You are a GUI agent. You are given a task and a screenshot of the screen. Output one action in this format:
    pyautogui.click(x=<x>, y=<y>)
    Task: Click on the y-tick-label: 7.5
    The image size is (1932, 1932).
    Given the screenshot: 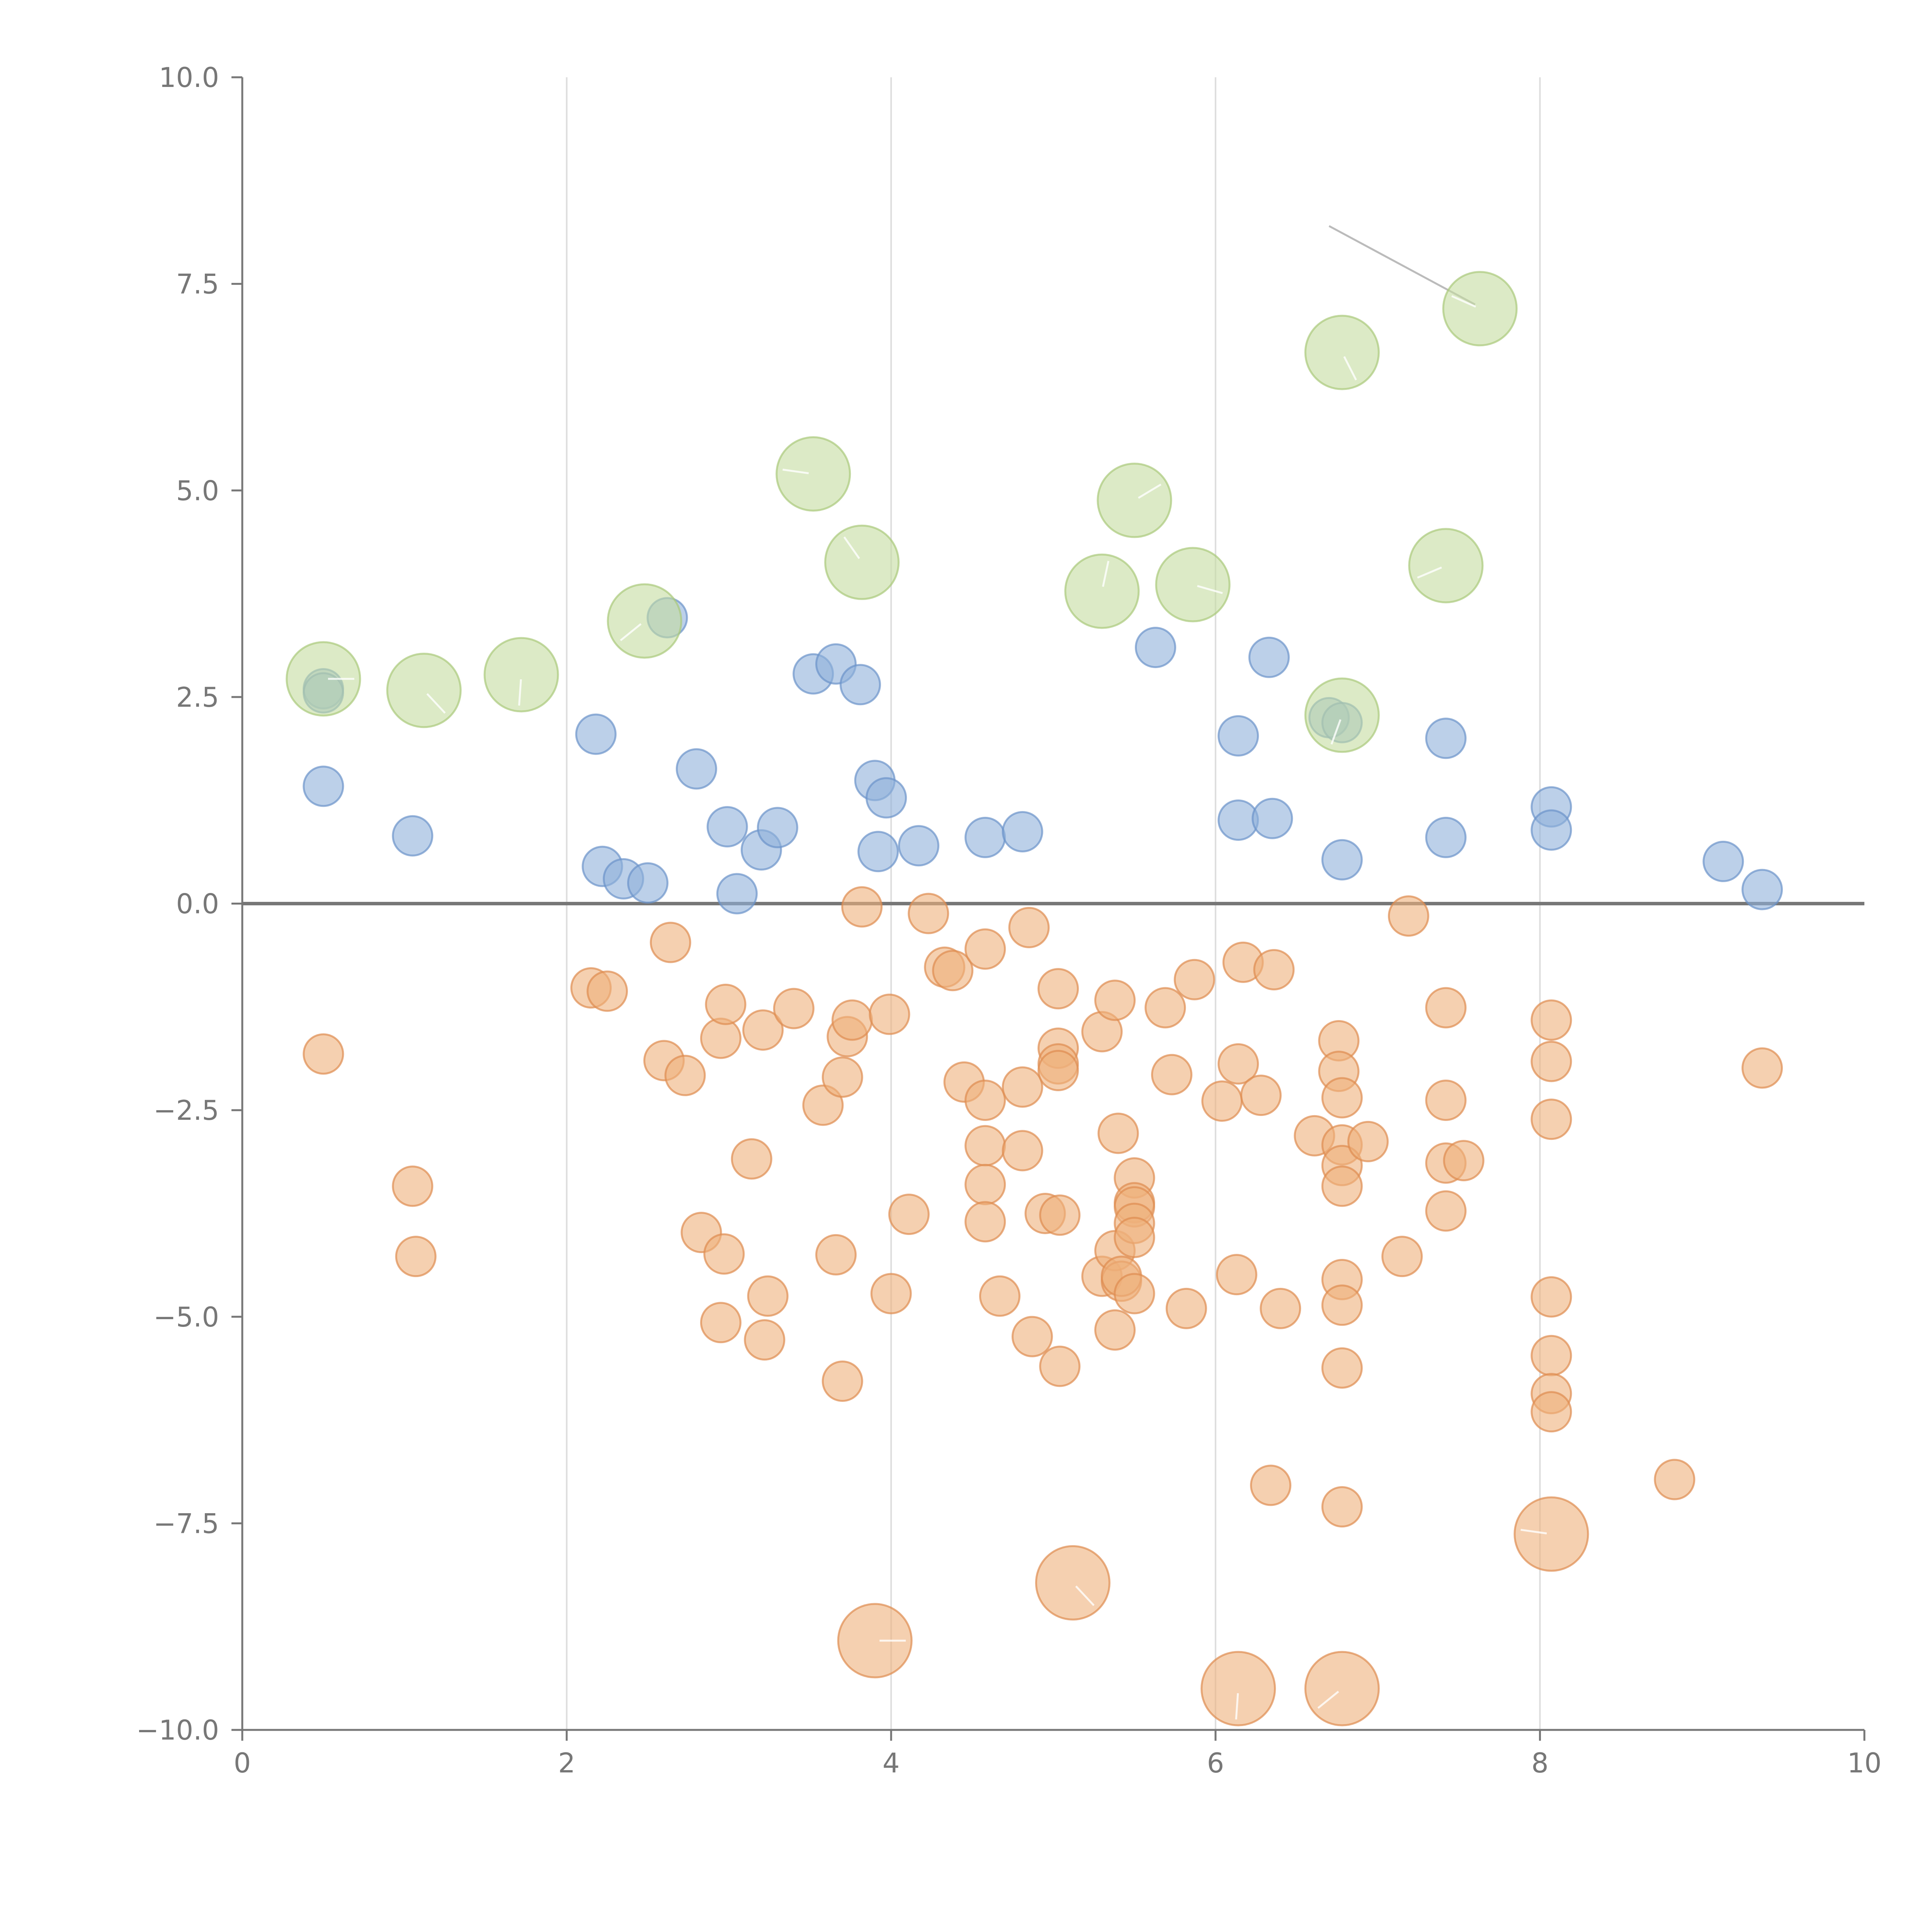 What is the action you would take?
    pyautogui.click(x=198, y=284)
    